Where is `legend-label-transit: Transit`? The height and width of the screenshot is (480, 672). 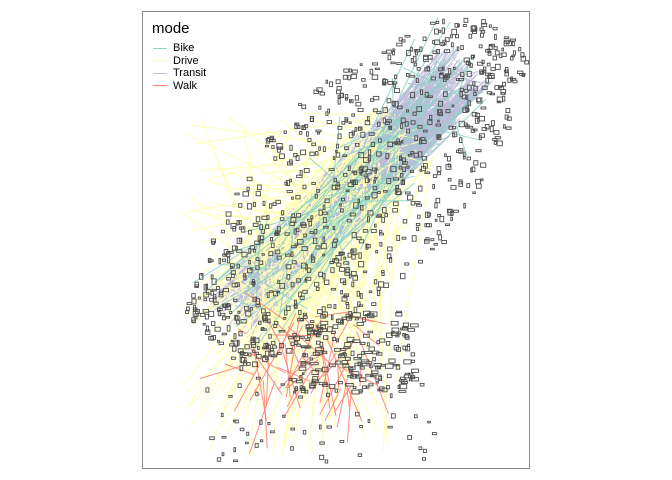 legend-label-transit: Transit is located at coordinates (190, 73).